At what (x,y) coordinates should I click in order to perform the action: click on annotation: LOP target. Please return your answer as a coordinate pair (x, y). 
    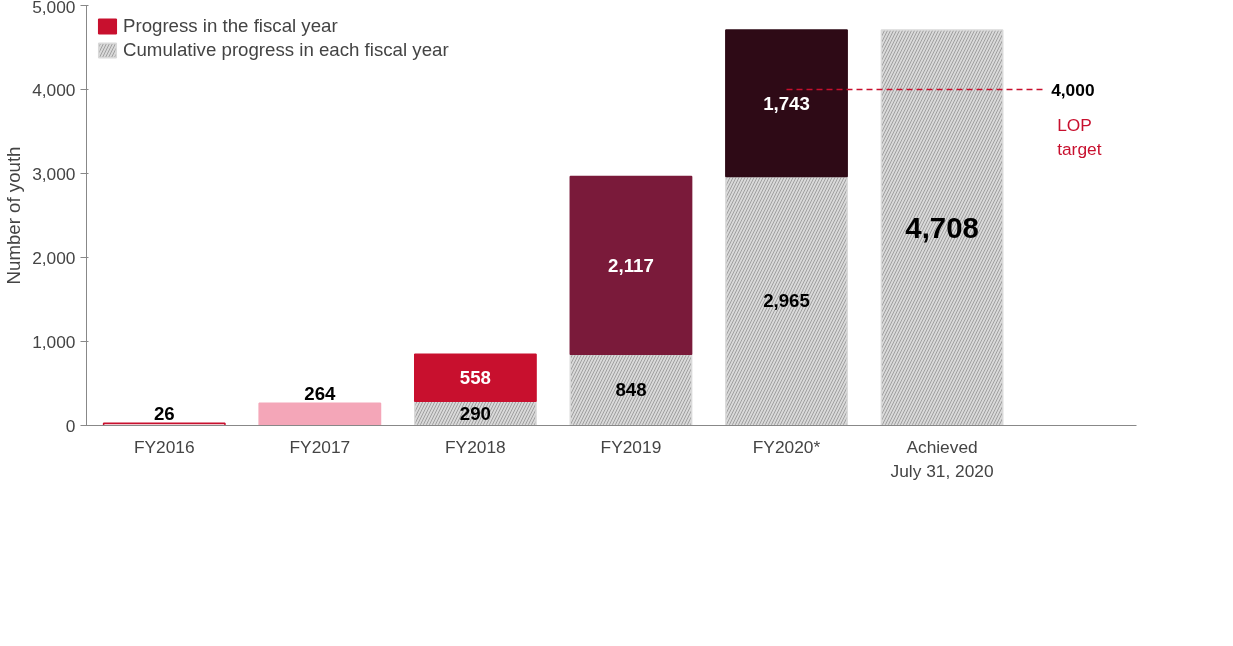
    Looking at the image, I should click on (1079, 136).